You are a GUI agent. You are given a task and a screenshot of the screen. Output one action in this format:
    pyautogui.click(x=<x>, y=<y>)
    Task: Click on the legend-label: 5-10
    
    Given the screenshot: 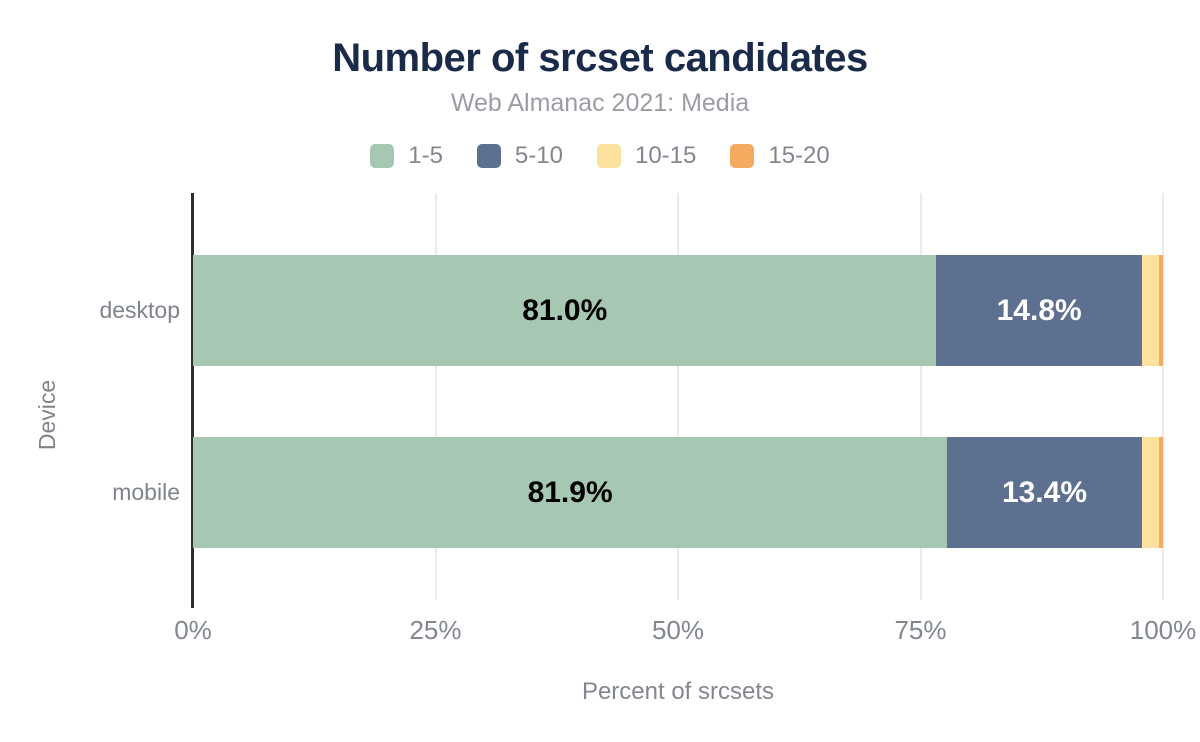 What is the action you would take?
    pyautogui.click(x=538, y=155)
    